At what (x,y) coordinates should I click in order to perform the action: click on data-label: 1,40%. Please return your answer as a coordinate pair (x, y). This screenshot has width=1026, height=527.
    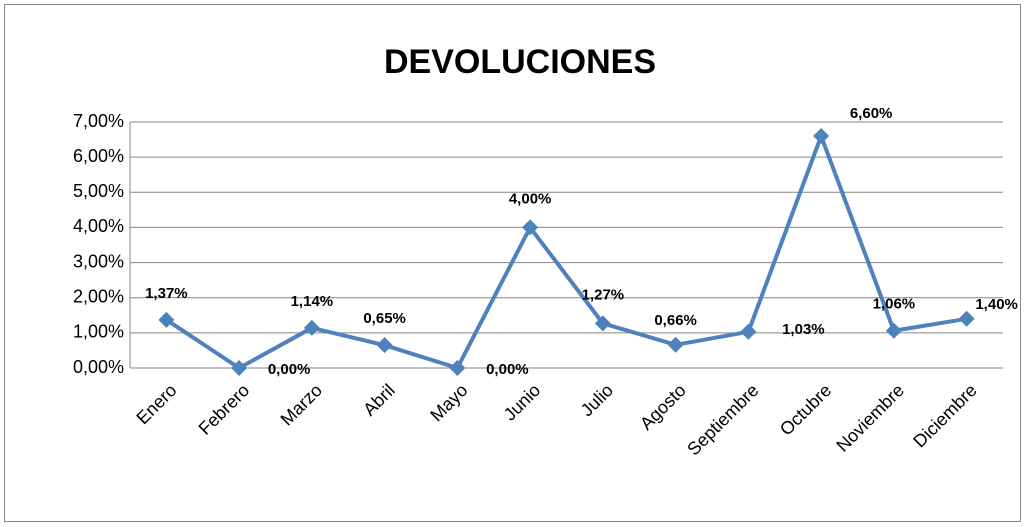
    Looking at the image, I should click on (996, 304).